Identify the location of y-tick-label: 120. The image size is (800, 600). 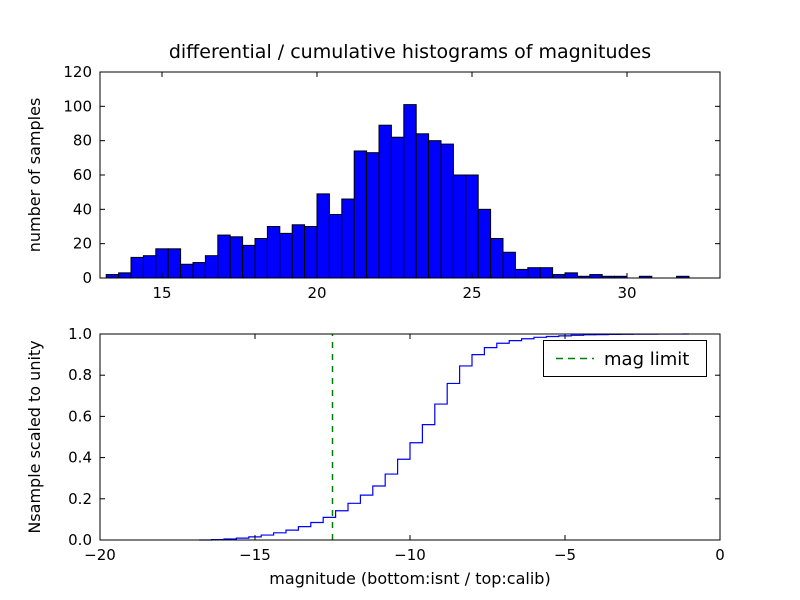
(77, 72).